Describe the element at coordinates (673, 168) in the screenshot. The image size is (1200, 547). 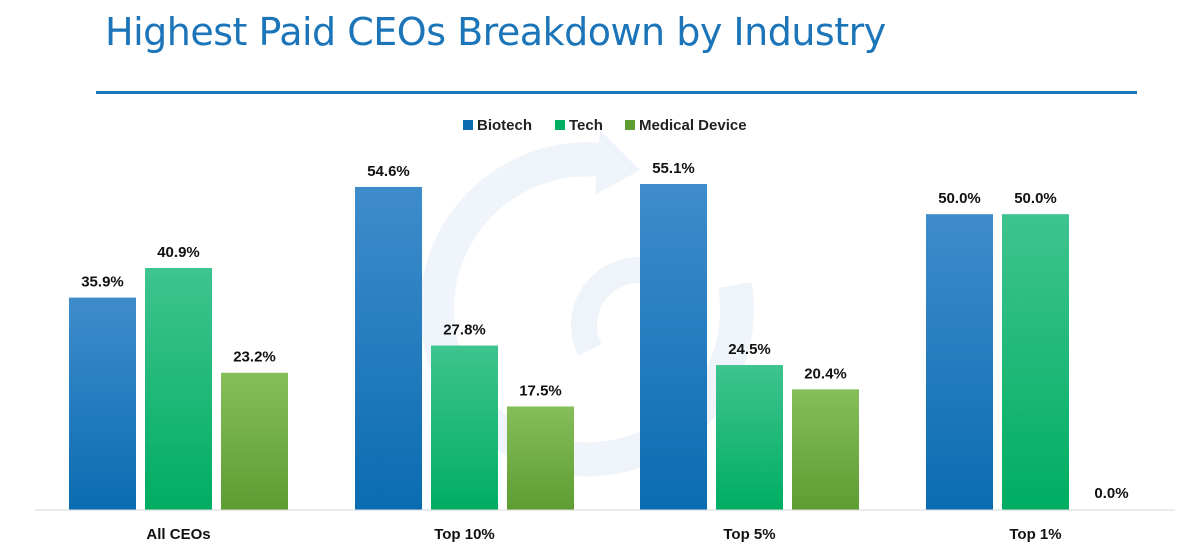
I see `data-label-biotech-top-5: 55.1%` at that location.